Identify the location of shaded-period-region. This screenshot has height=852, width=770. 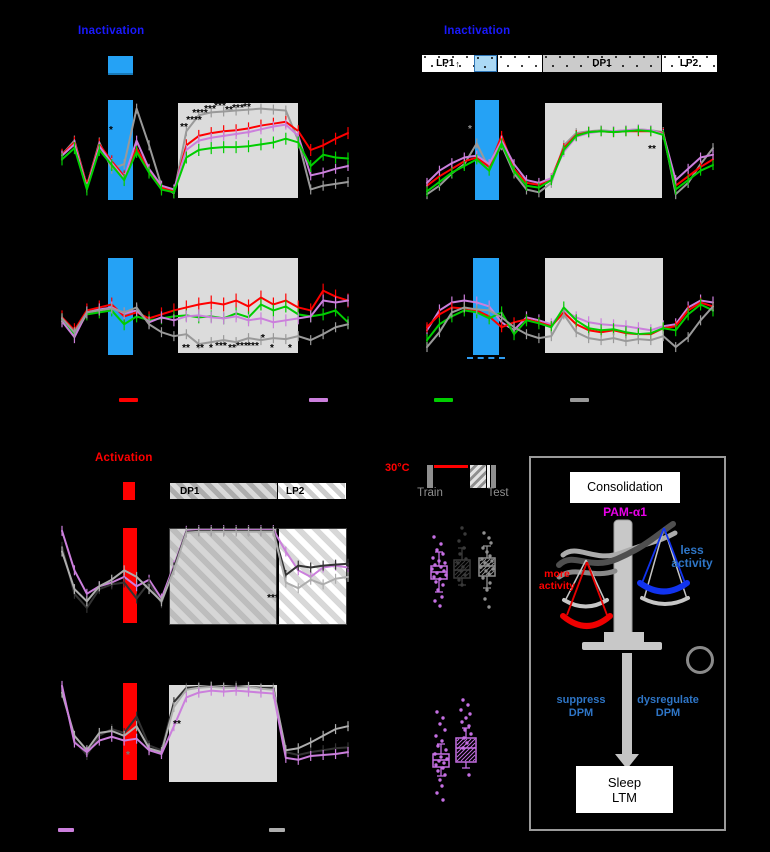
(604, 305).